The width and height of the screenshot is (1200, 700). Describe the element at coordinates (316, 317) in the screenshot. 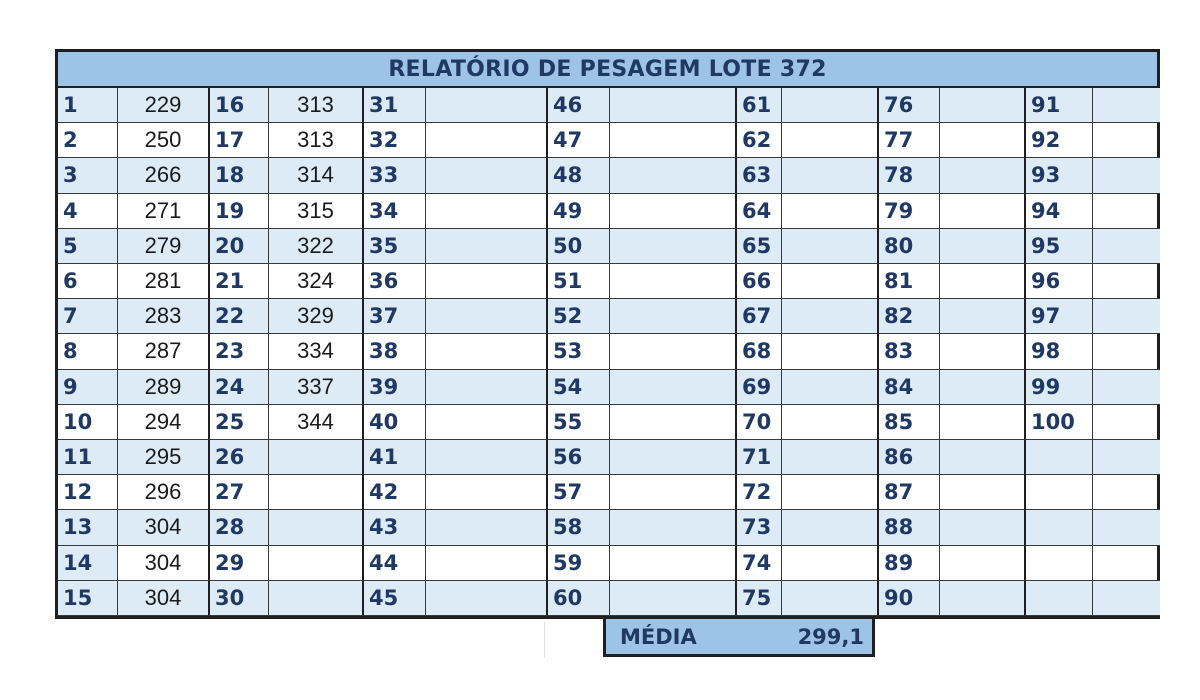

I see `weight-value-cell: 329` at that location.